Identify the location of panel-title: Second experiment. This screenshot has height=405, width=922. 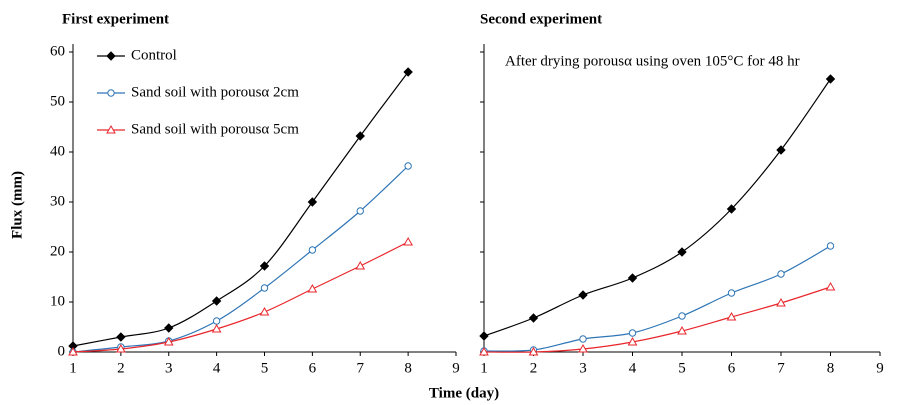
(541, 19).